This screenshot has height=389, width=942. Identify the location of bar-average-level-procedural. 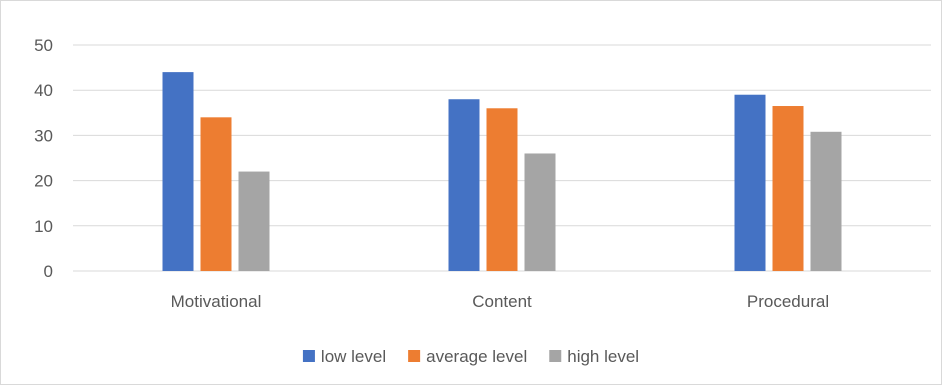
(788, 189).